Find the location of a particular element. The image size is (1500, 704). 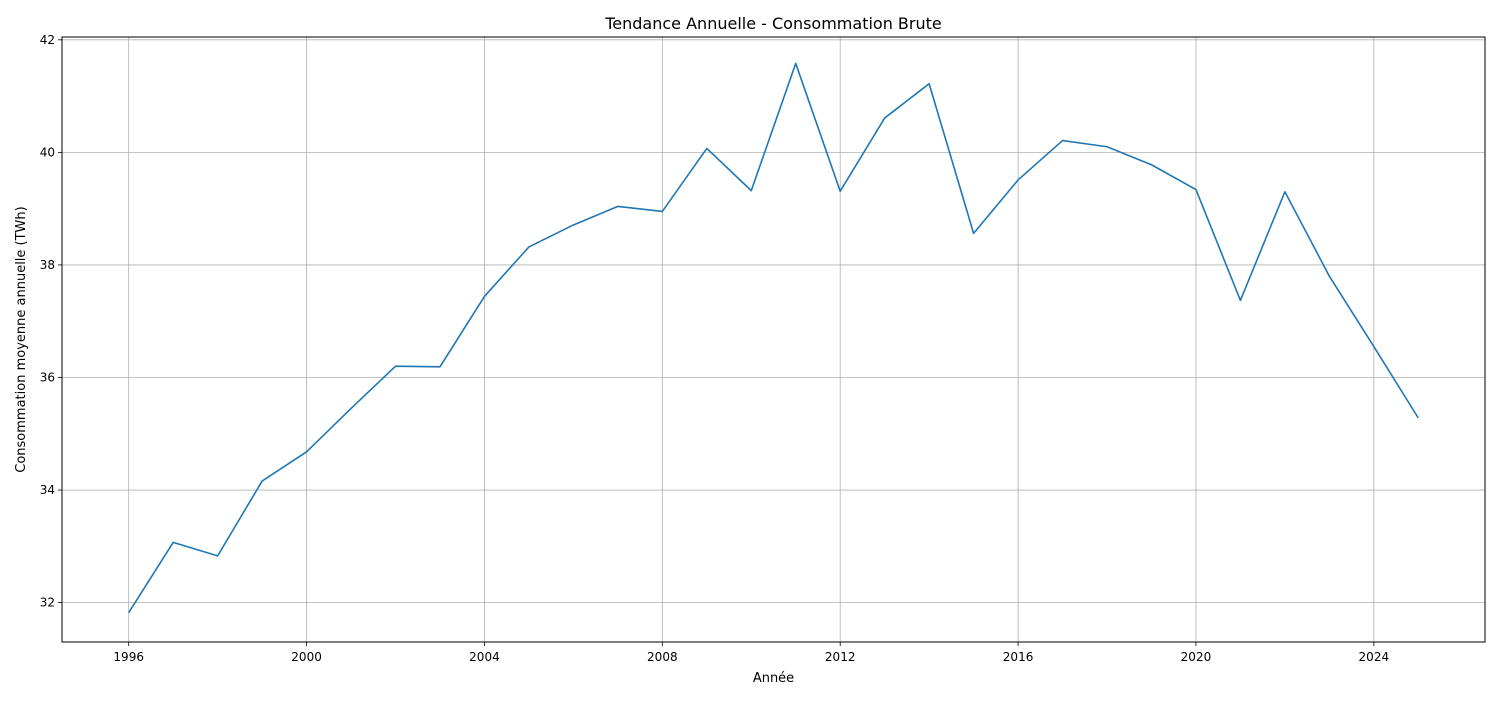

y-tick-label: 42 is located at coordinates (47, 40).